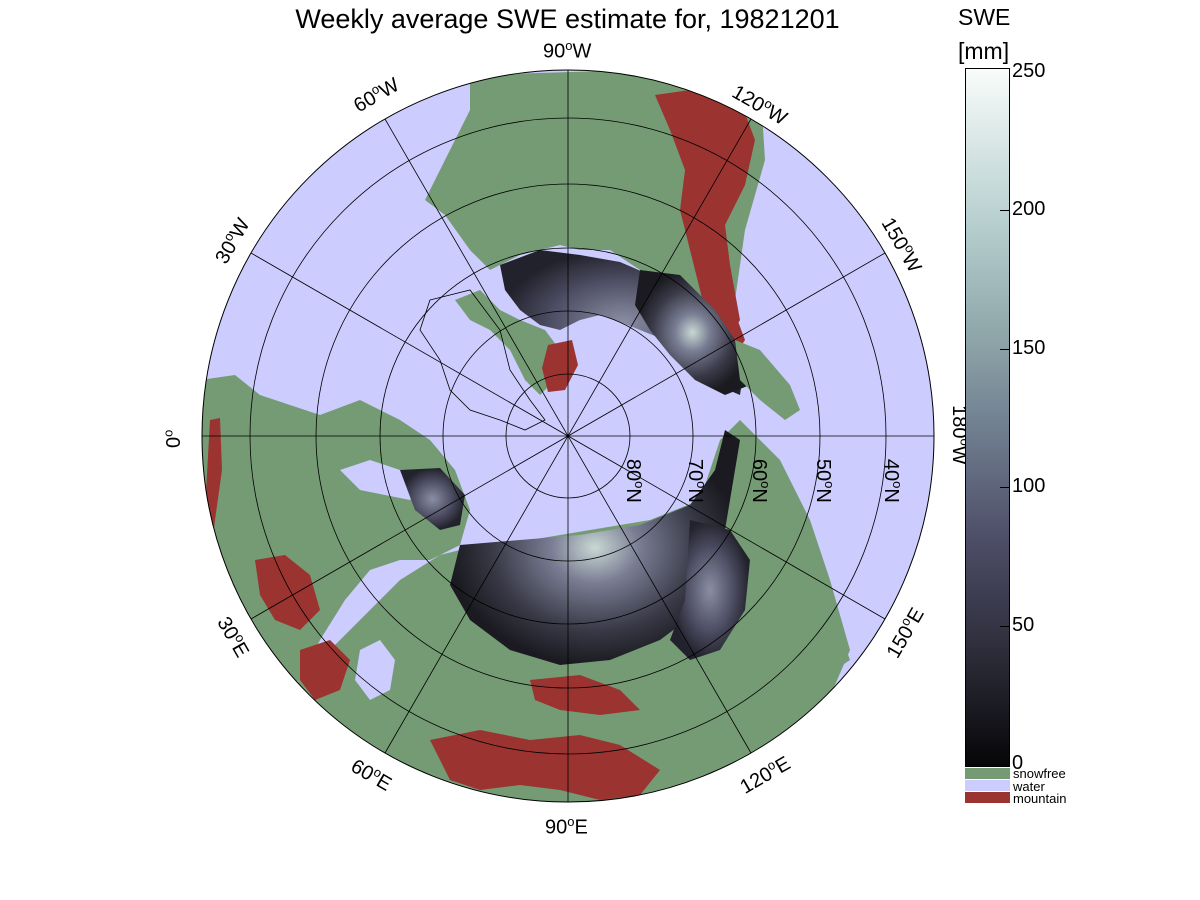 This screenshot has width=1200, height=900. I want to click on legend-label-mountain: mountain, so click(1040, 798).